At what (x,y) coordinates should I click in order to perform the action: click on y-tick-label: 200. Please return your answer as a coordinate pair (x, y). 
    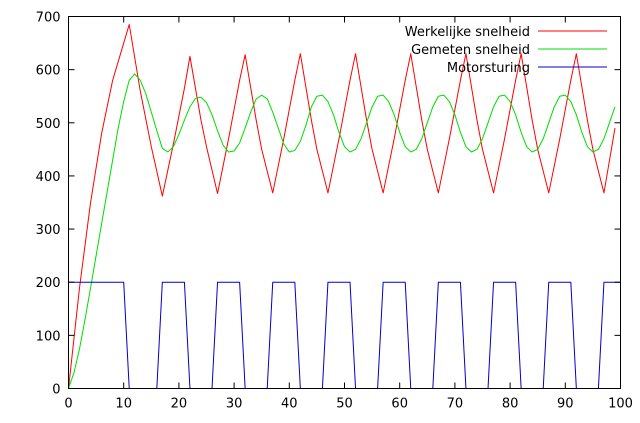
    Looking at the image, I should click on (48, 283).